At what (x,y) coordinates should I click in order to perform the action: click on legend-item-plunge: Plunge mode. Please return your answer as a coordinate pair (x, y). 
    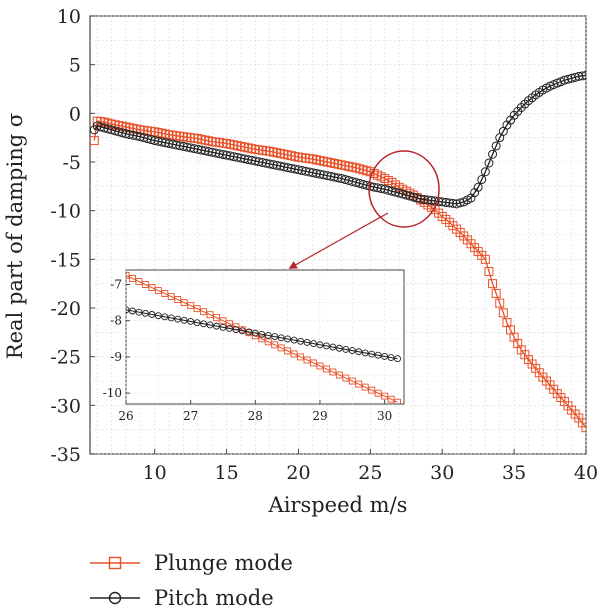
    Looking at the image, I should click on (191, 563).